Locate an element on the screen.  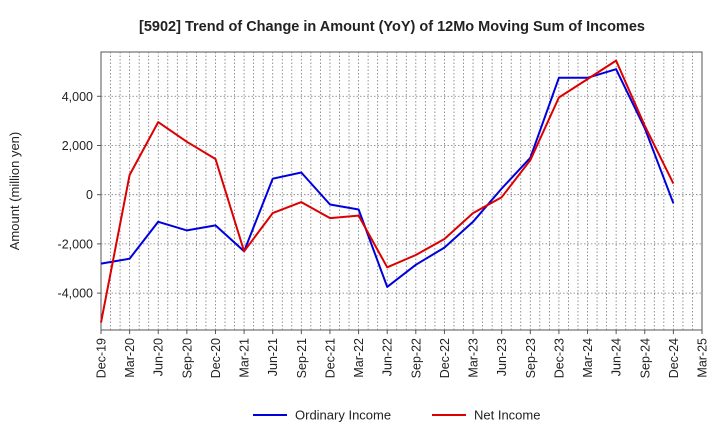
x-tick-label: Sep-23 is located at coordinates (531, 358).